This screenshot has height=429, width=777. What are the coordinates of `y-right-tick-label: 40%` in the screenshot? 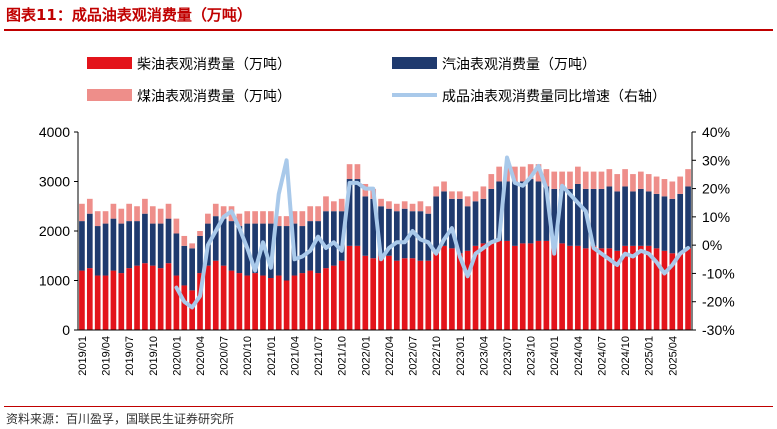 It's located at (716, 132).